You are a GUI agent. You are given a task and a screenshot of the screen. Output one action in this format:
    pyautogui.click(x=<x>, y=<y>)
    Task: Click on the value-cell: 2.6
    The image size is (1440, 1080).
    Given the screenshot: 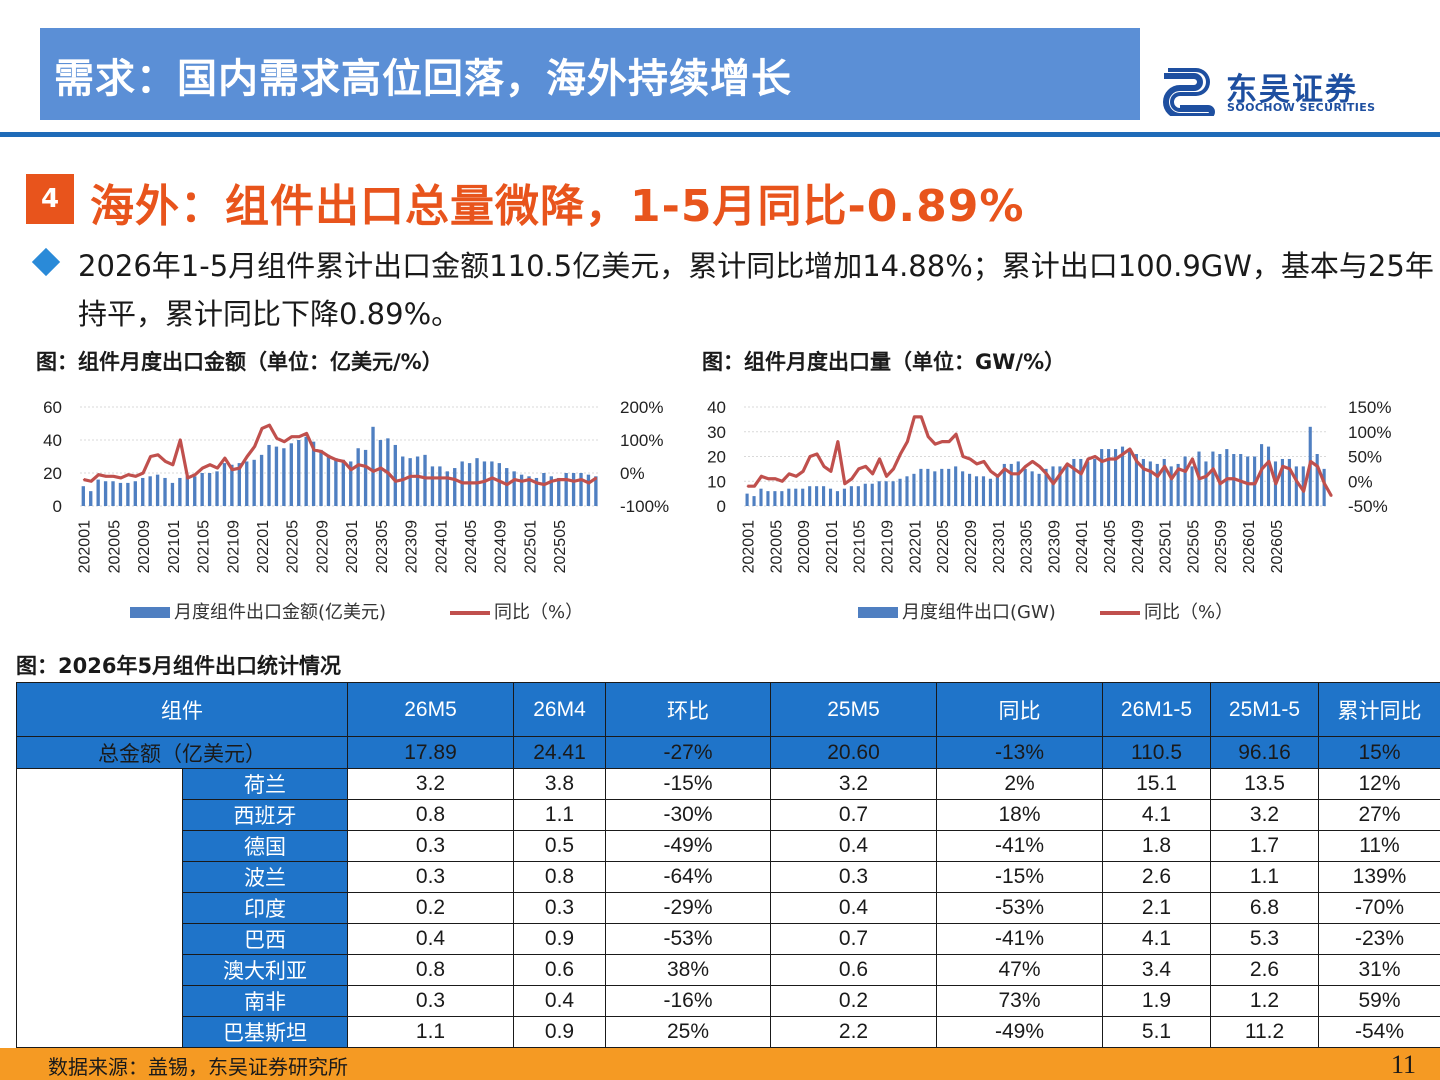 What is the action you would take?
    pyautogui.click(x=1156, y=877)
    